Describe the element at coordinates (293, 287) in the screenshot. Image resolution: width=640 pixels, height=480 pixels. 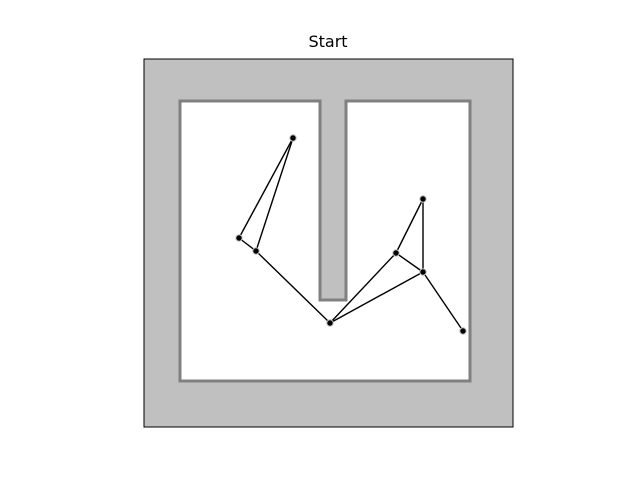
I see `graph-edge-n3-n4` at that location.